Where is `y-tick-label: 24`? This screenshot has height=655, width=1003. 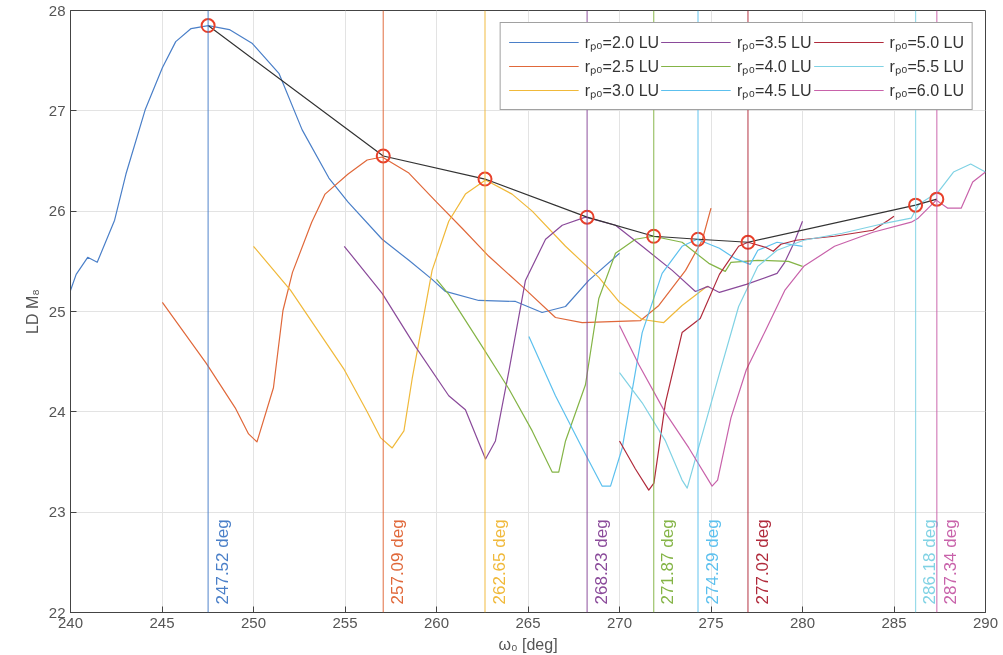 y-tick-label: 24 is located at coordinates (57, 411).